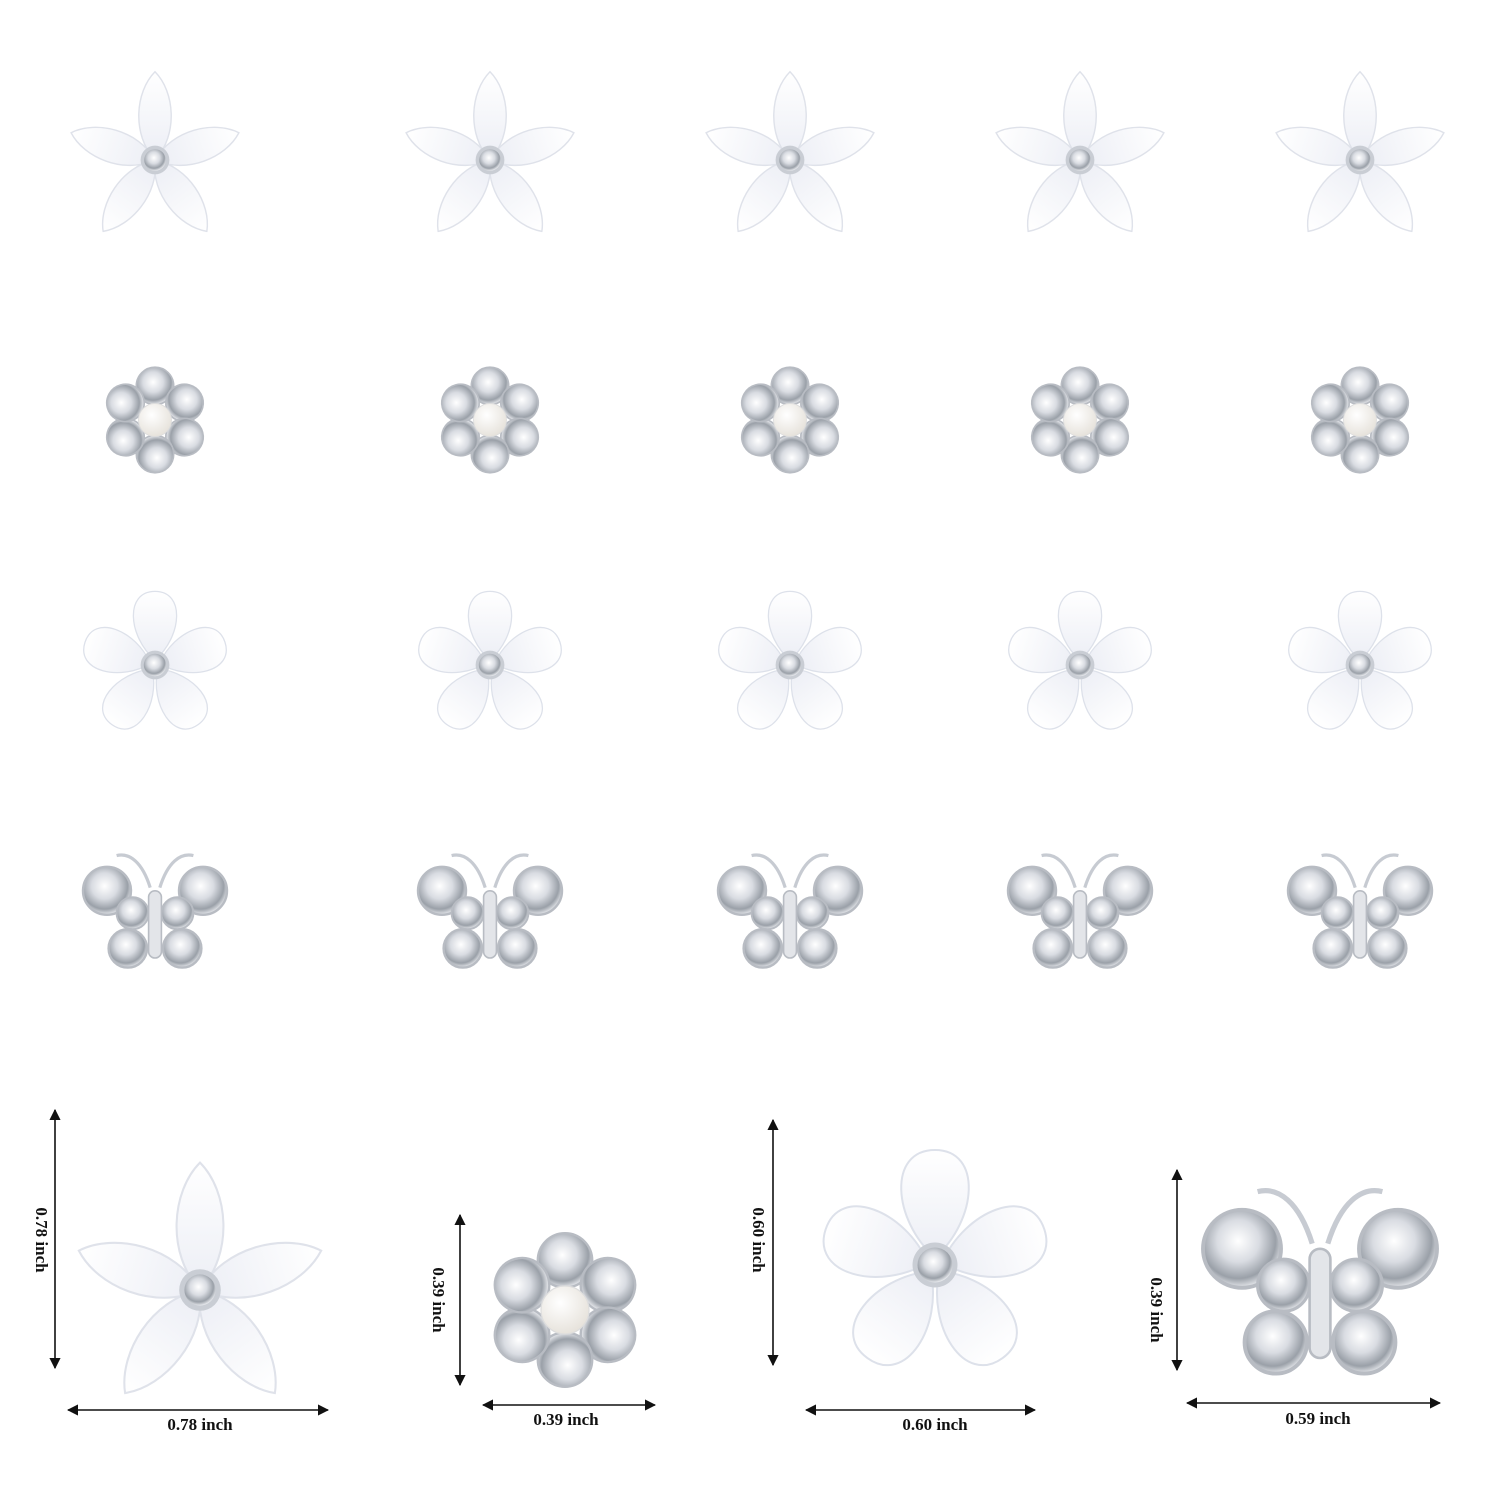  I want to click on width-label: 0.78 inch, so click(200, 1424).